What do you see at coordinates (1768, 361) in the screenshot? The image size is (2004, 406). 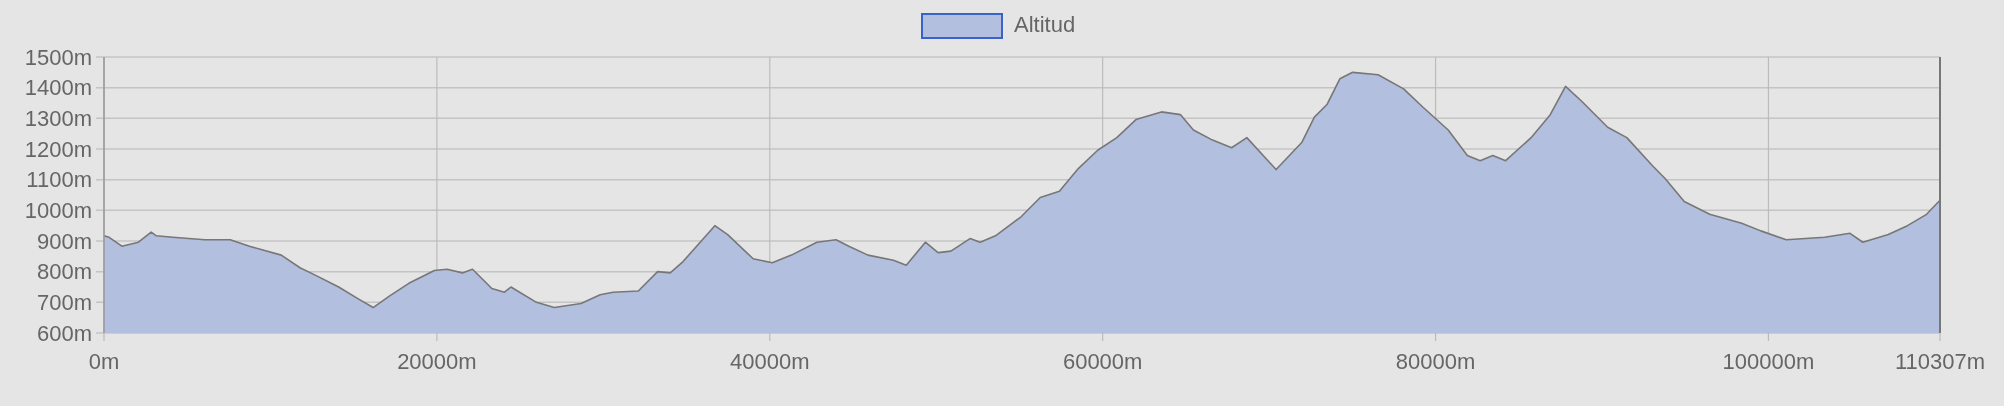 I see `x-tick-label: 100000m` at bounding box center [1768, 361].